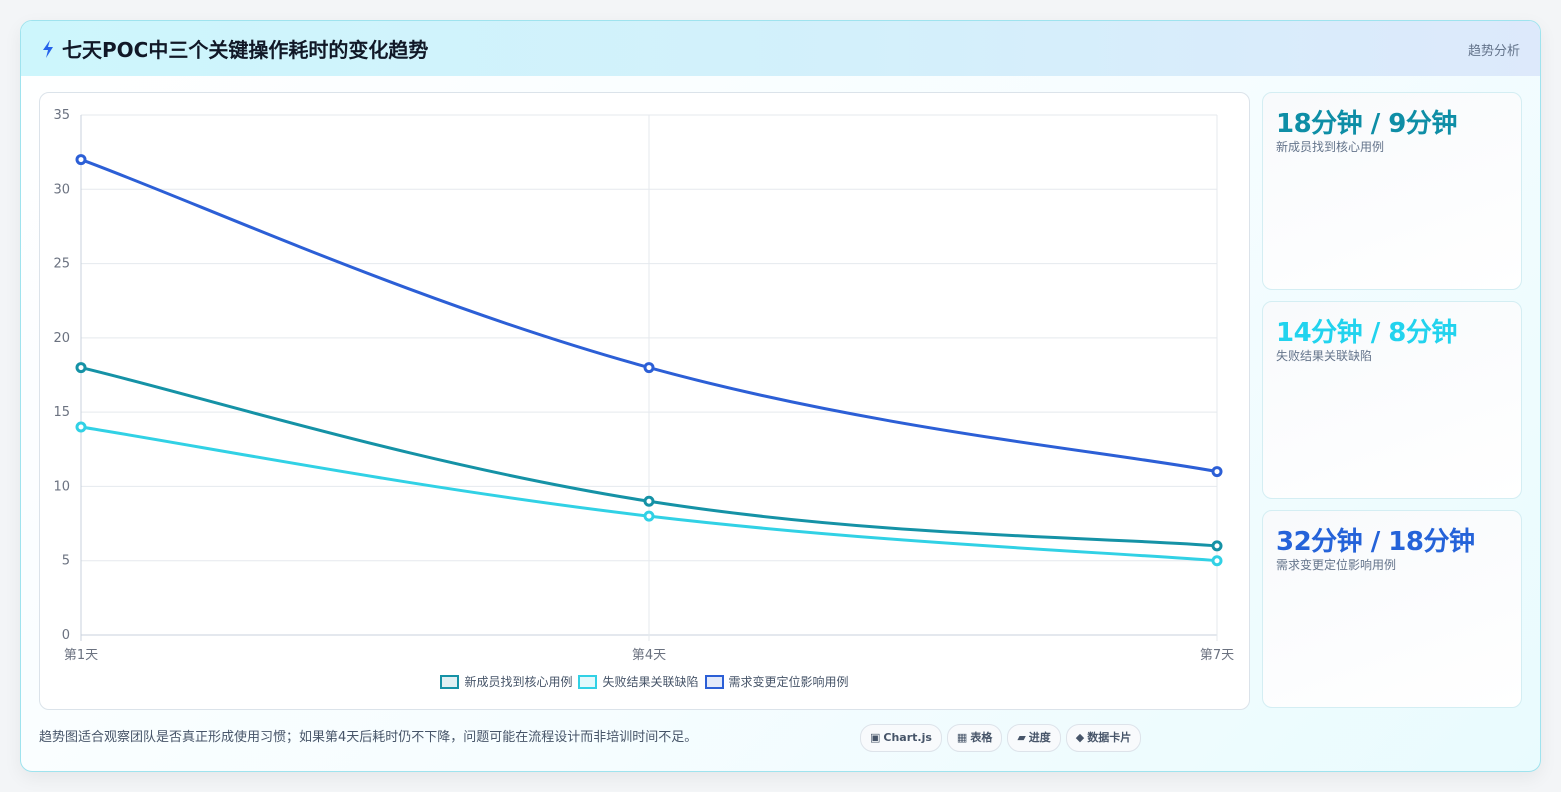 The height and width of the screenshot is (792, 1561). I want to click on legend-label: 新成员找到核心用例, so click(518, 682).